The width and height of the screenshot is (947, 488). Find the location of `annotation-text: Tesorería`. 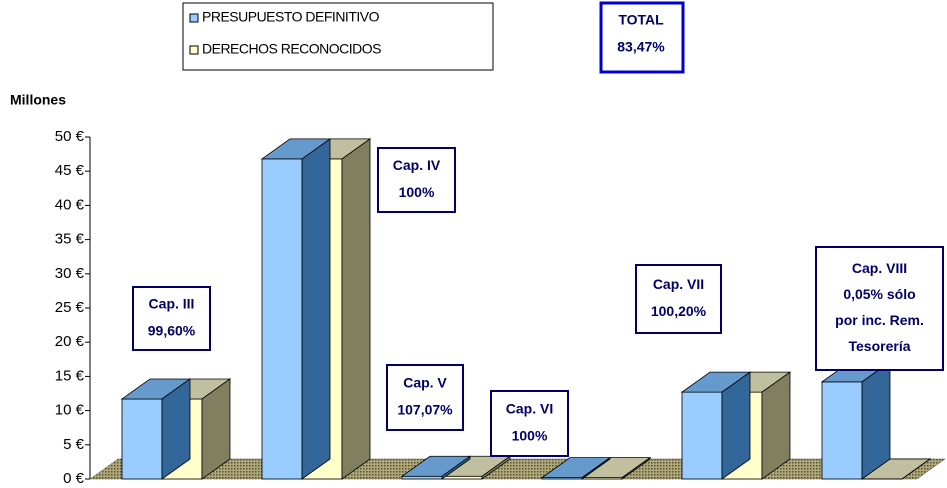

annotation-text: Tesorería is located at coordinates (880, 346).